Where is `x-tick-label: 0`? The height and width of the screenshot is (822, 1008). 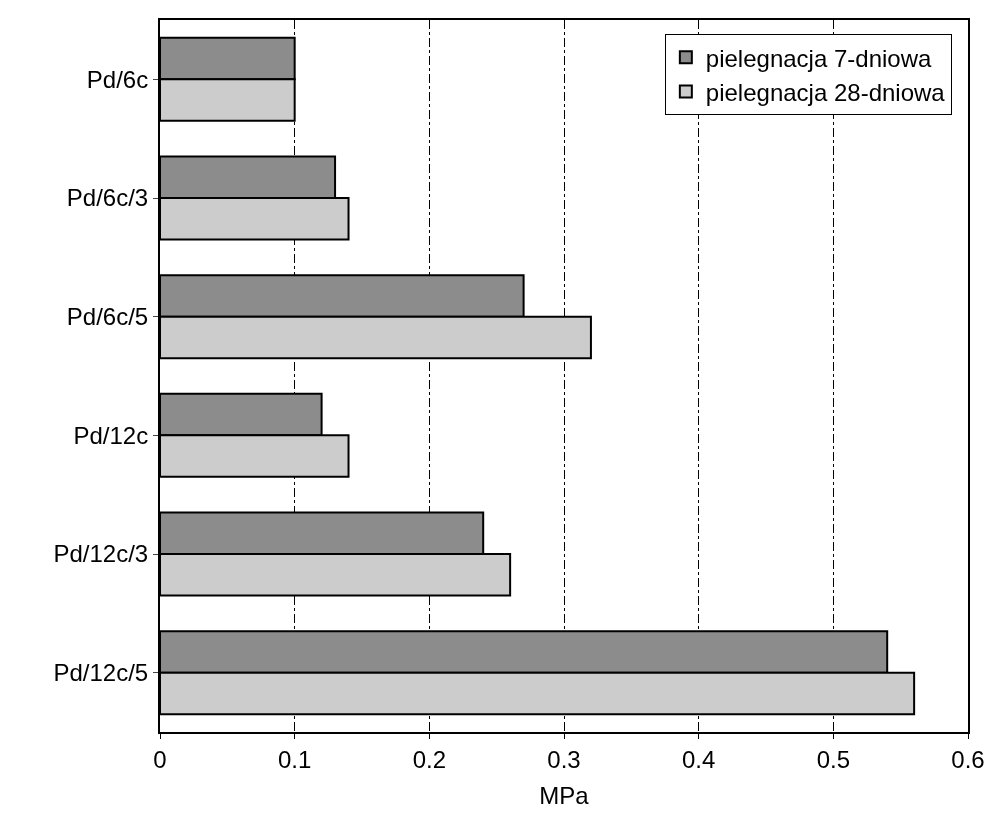 x-tick-label: 0 is located at coordinates (160, 759).